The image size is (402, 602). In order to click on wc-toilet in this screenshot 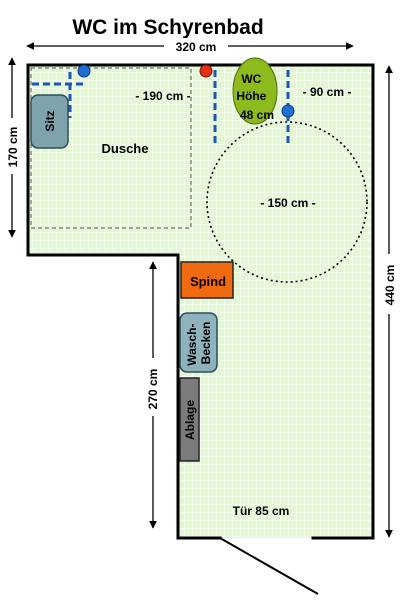, I will do `click(255, 91)`.